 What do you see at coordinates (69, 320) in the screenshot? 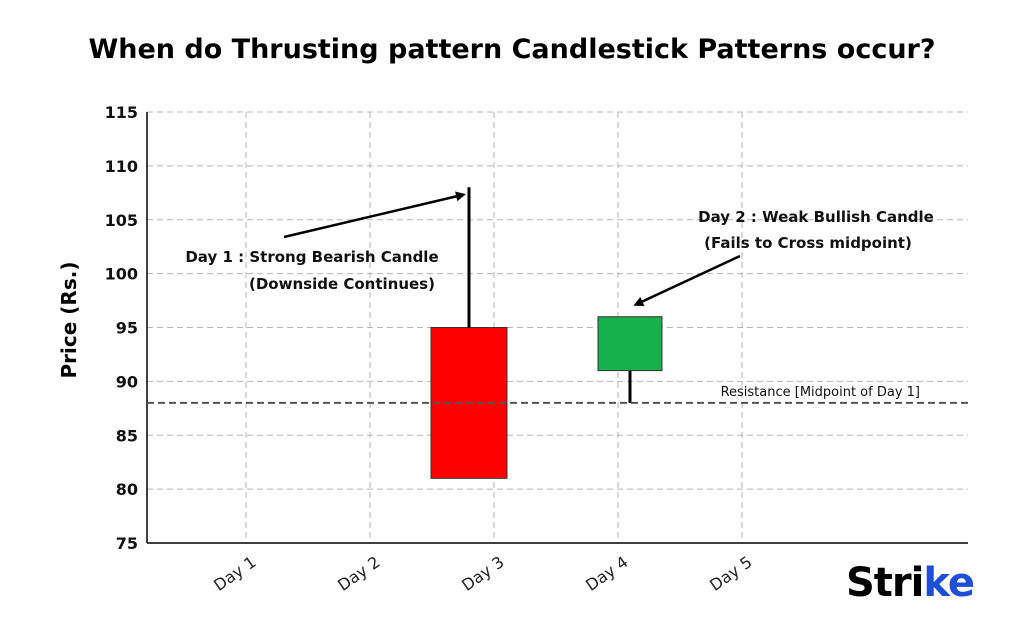
I see `y-axis-label: Price (Rs.)` at bounding box center [69, 320].